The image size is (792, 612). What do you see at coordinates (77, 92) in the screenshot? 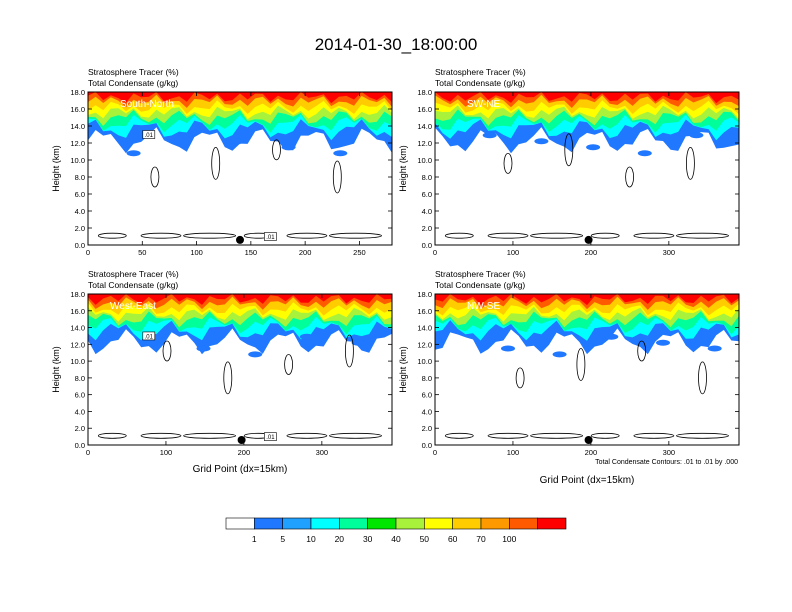
I see `y-tick-label: 18.0` at bounding box center [77, 92].